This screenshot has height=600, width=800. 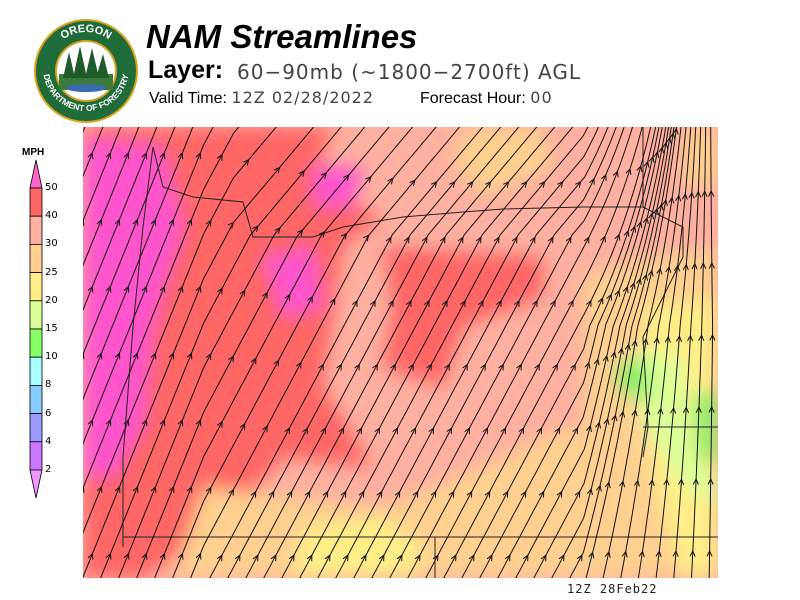 I want to click on legend-tick-label: 6, so click(x=48, y=413).